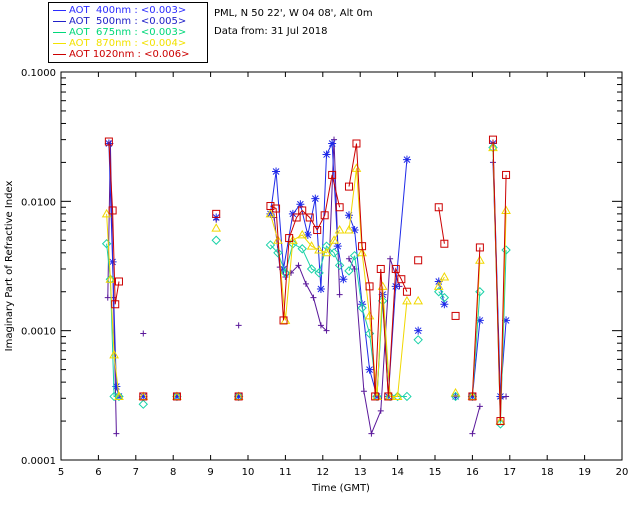 This screenshot has width=640, height=512. Describe the element at coordinates (9, 266) in the screenshot. I see `y-axis-label: Imaginary Part of Refractive Index` at that location.